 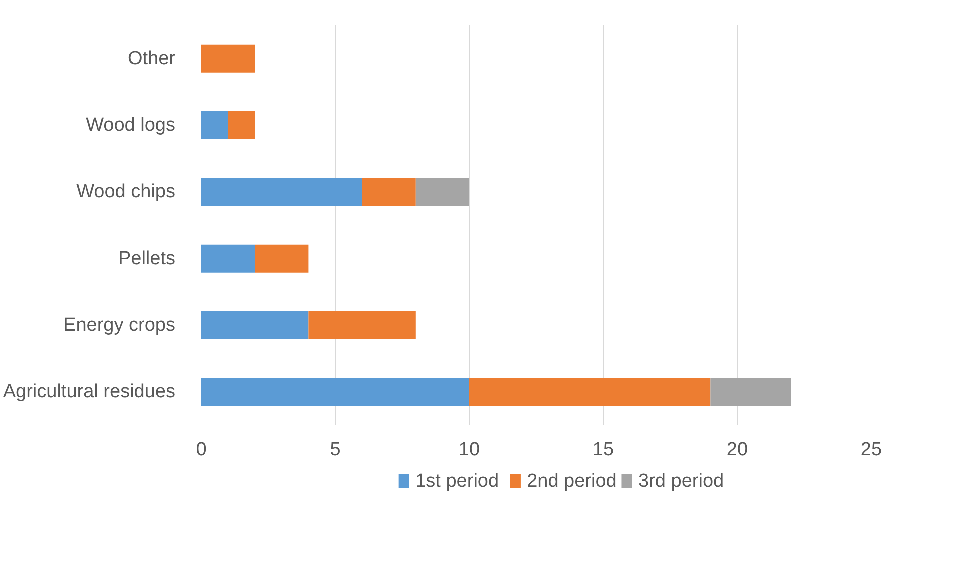 I want to click on x-tick-label: 5, so click(x=335, y=450).